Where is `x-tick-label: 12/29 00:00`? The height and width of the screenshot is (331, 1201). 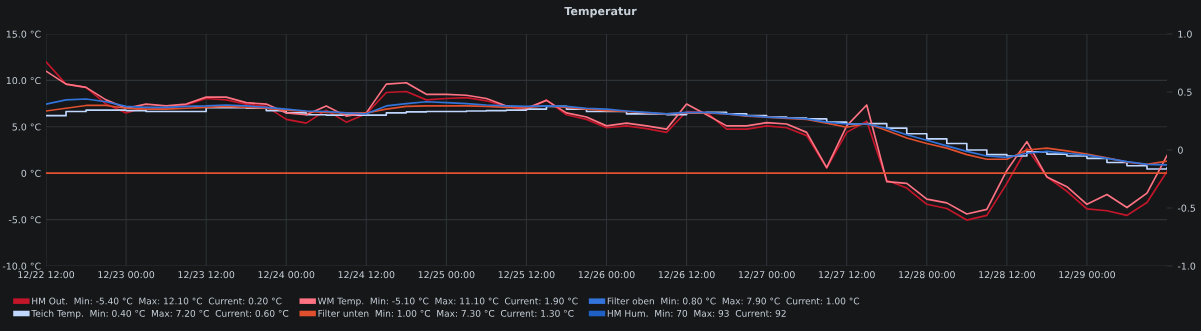 x-tick-label: 12/29 00:00 is located at coordinates (1087, 275).